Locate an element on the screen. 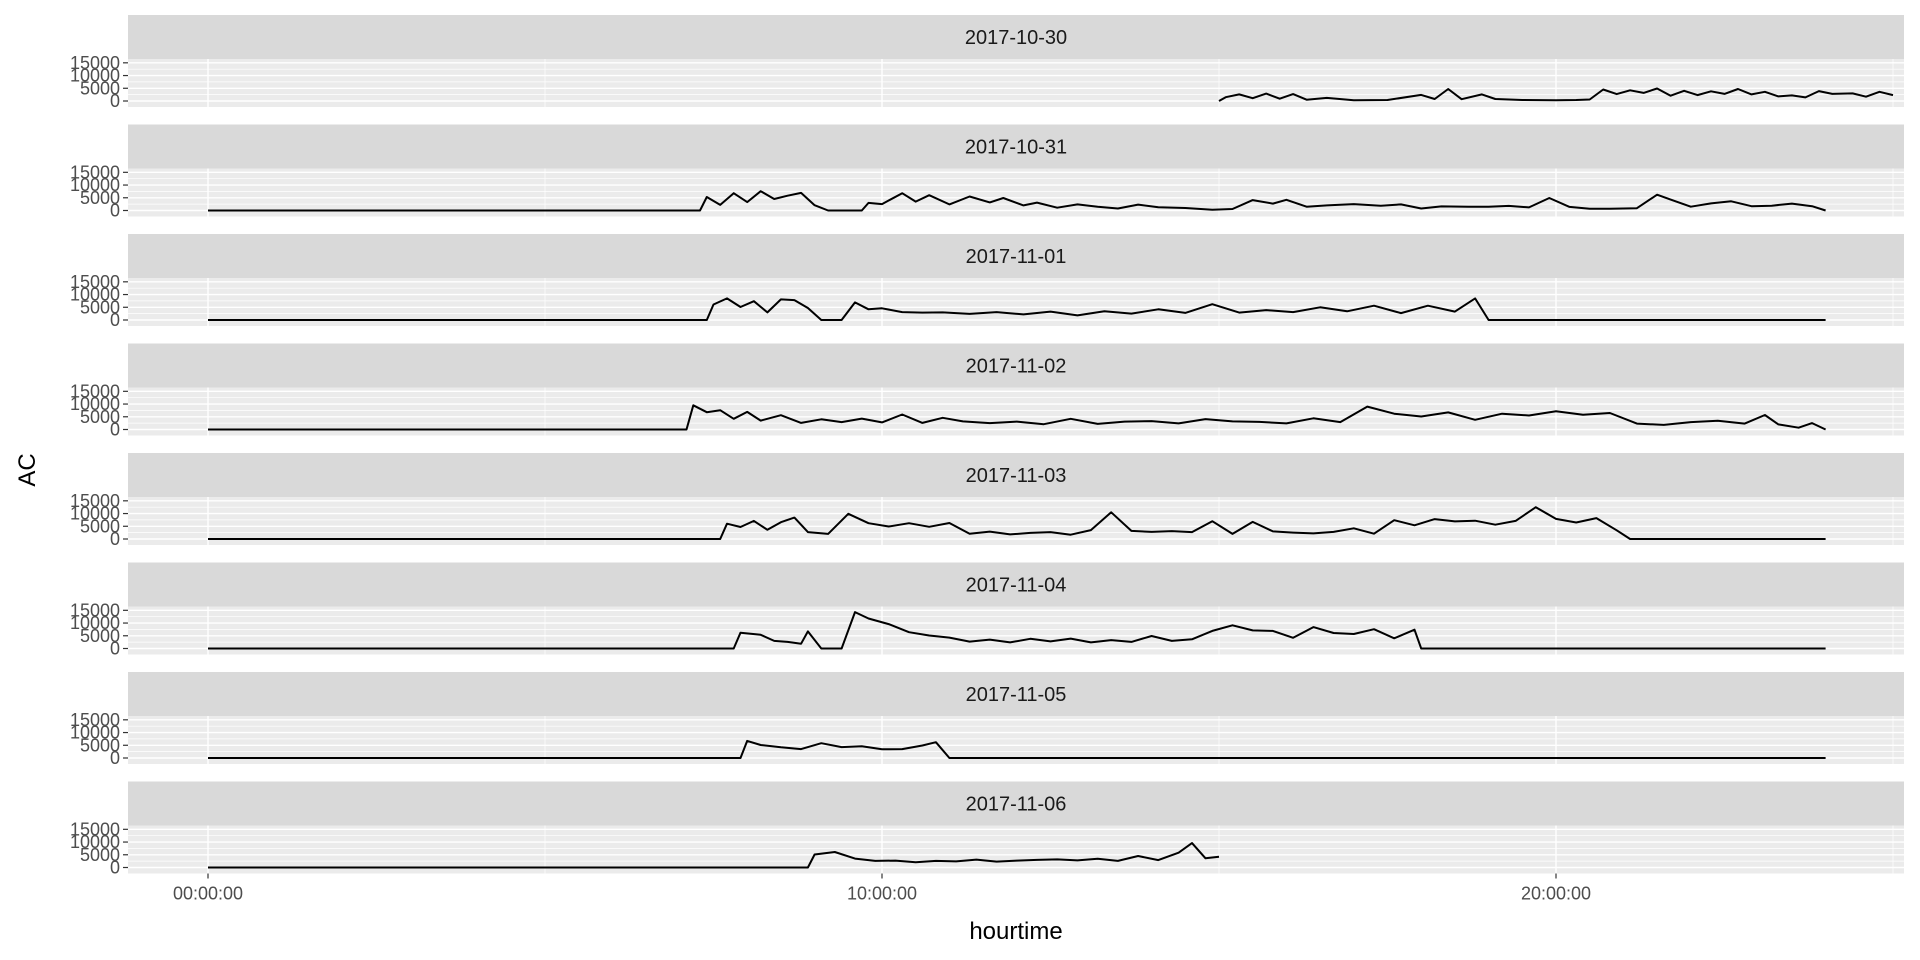 Image resolution: width=1920 pixels, height=960 pixels. x-axis-title: hourtime is located at coordinates (1015, 931).